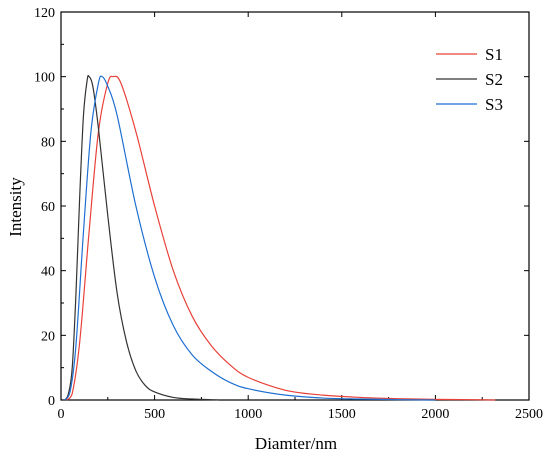  What do you see at coordinates (15, 207) in the screenshot?
I see `y-axis-label: Intensity` at bounding box center [15, 207].